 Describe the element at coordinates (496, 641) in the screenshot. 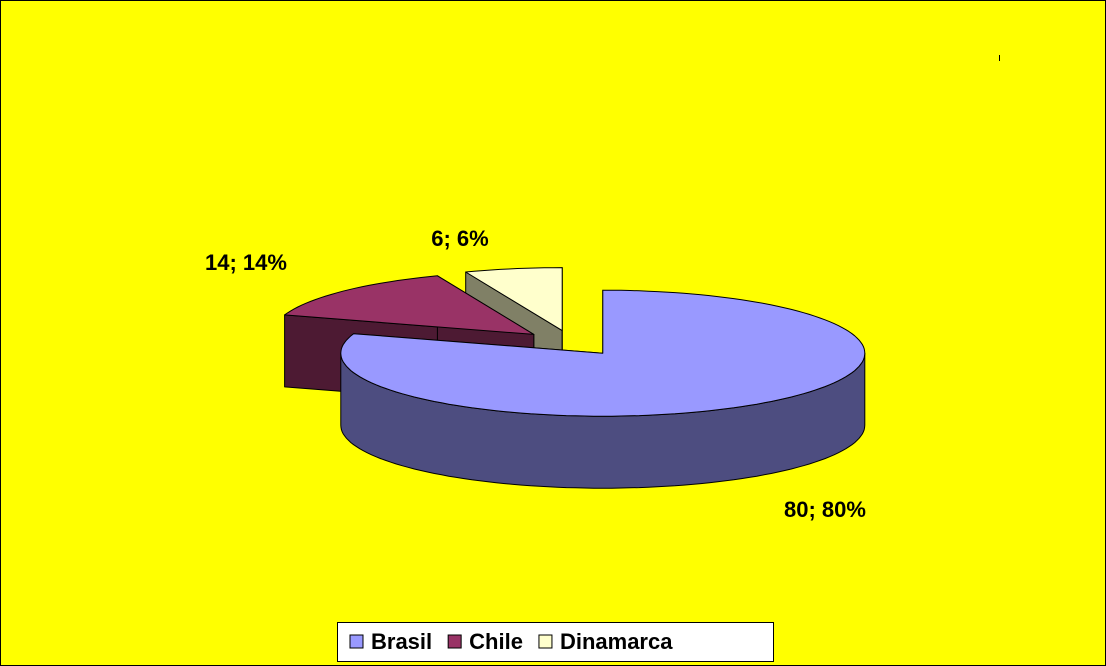

I see `legend-label: Chile` at that location.